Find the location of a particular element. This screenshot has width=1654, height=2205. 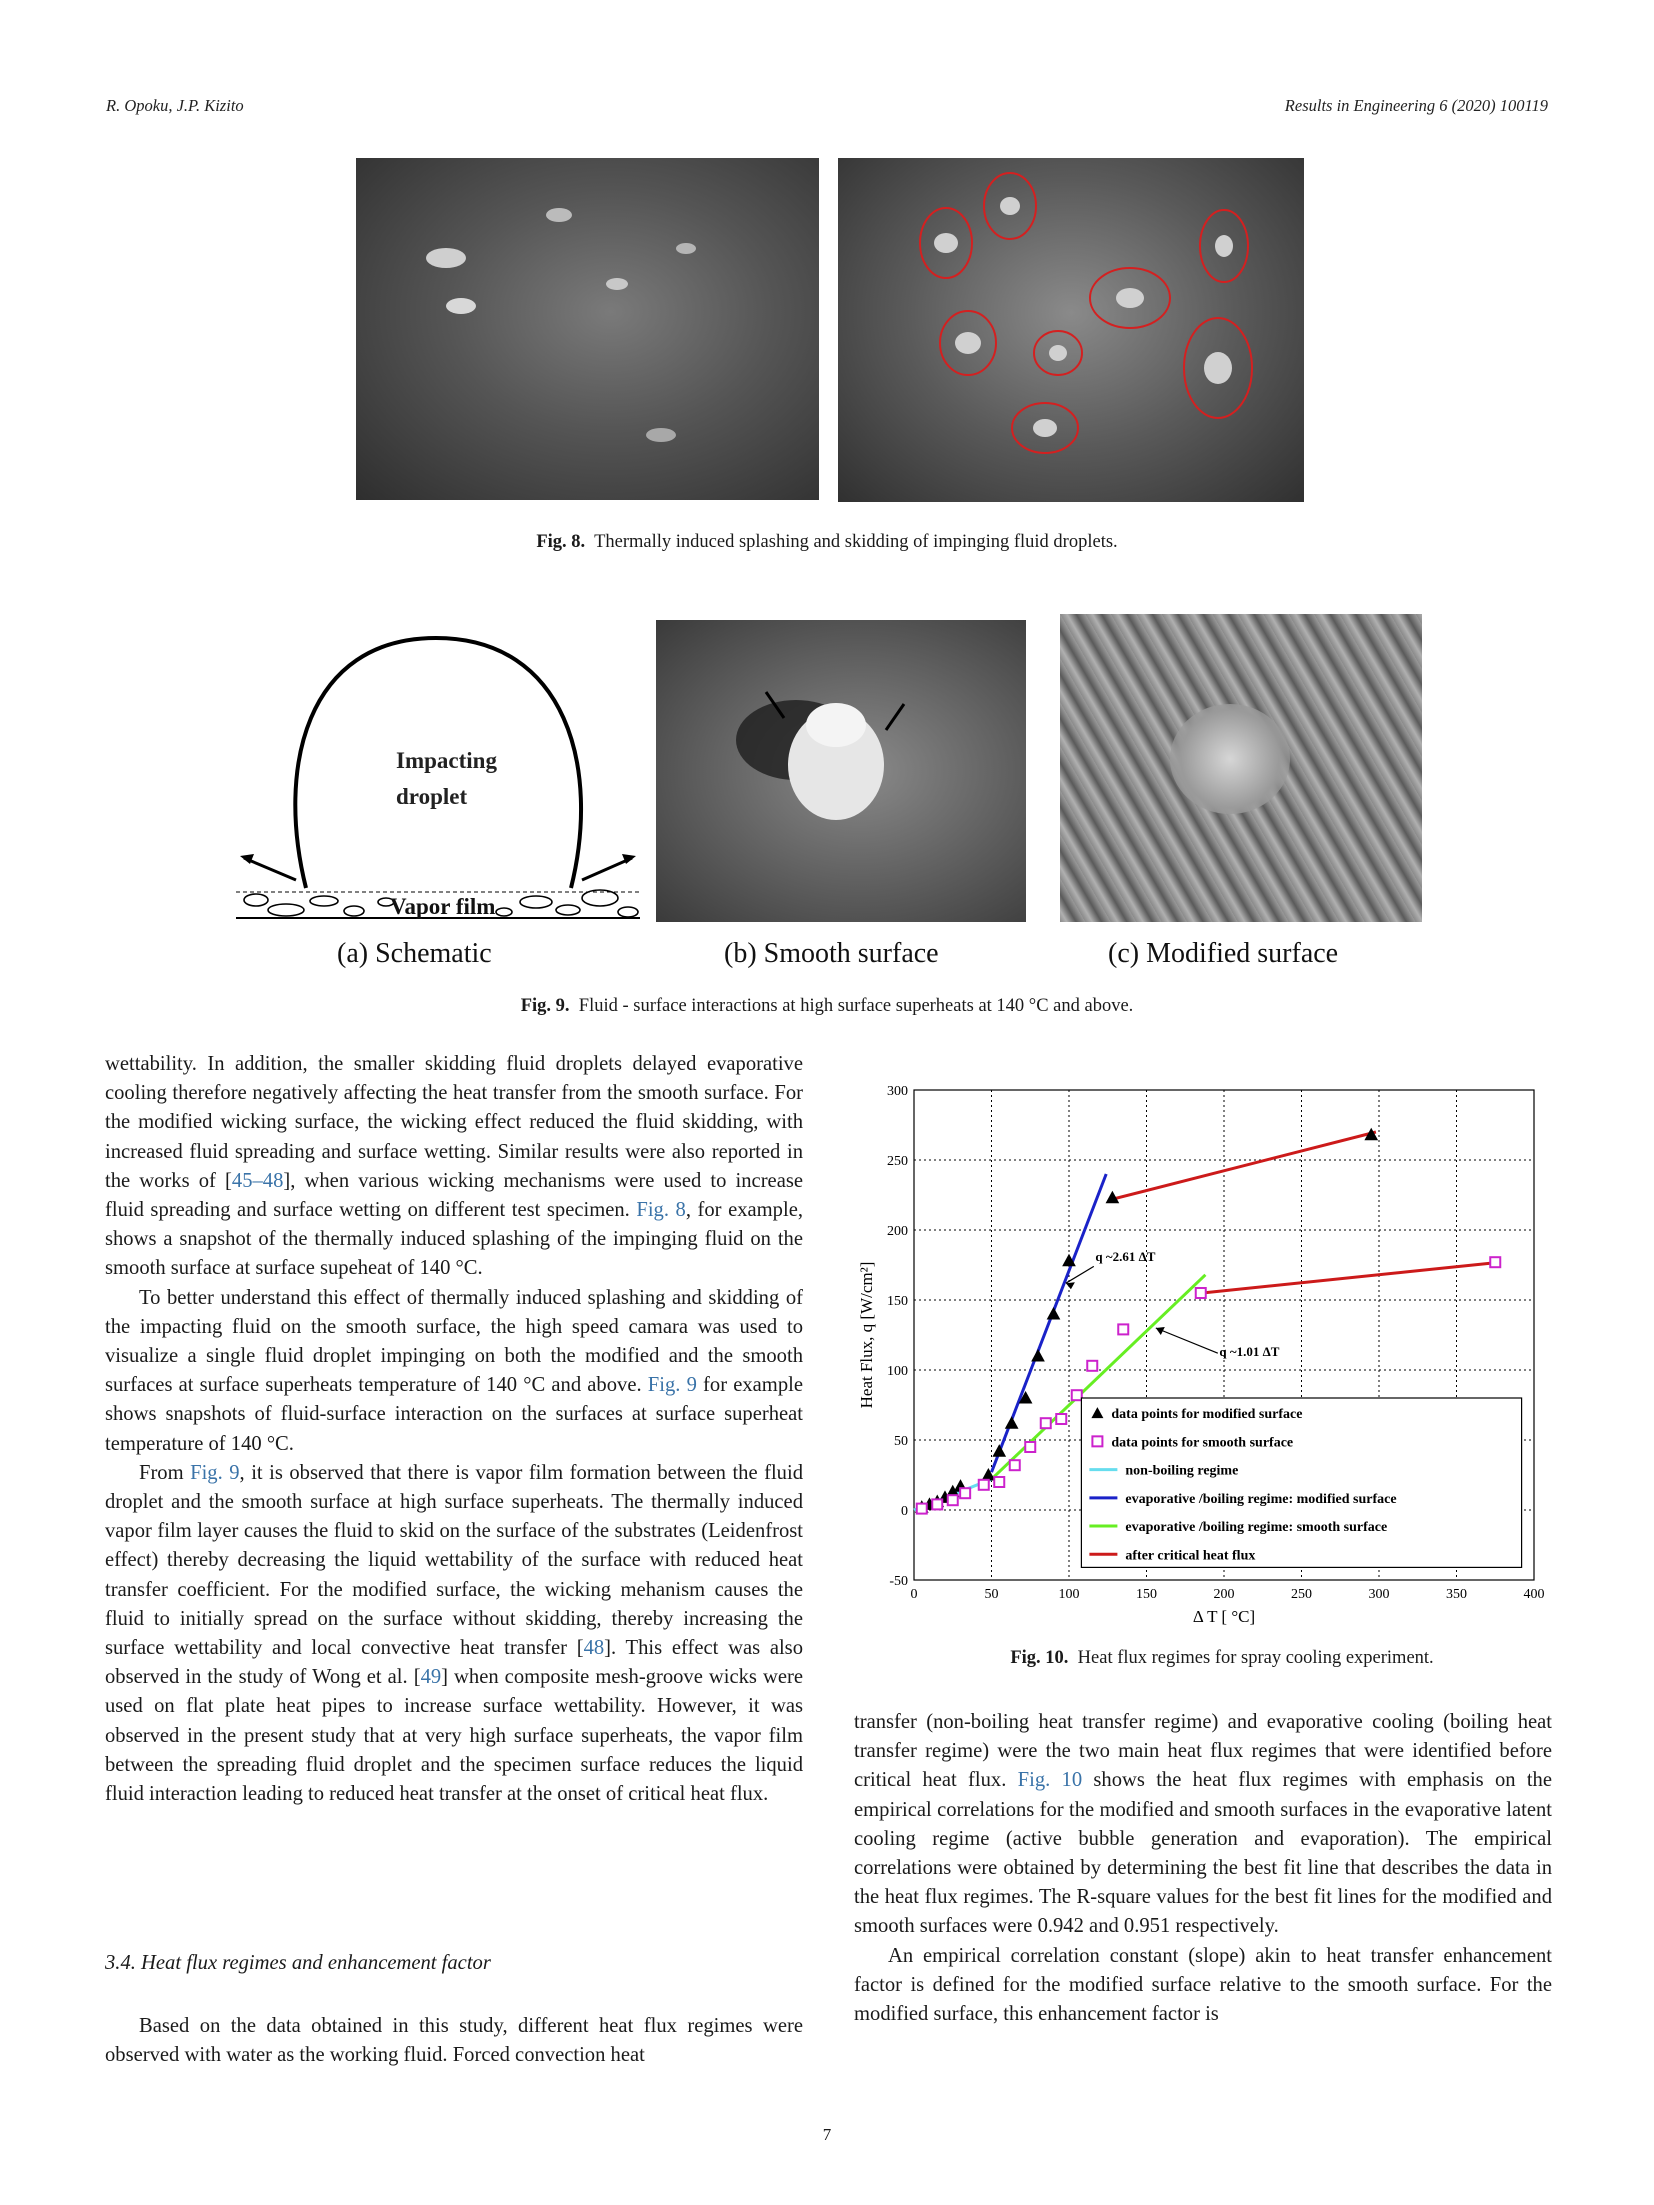

fig8-photo-right is located at coordinates (1071, 330).